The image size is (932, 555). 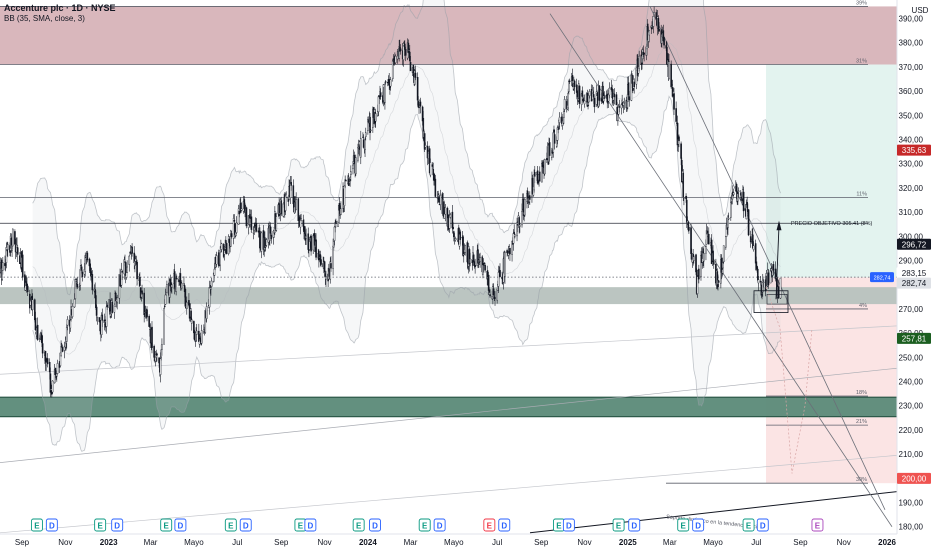 I want to click on x-tick-label: 2026, so click(x=887, y=542).